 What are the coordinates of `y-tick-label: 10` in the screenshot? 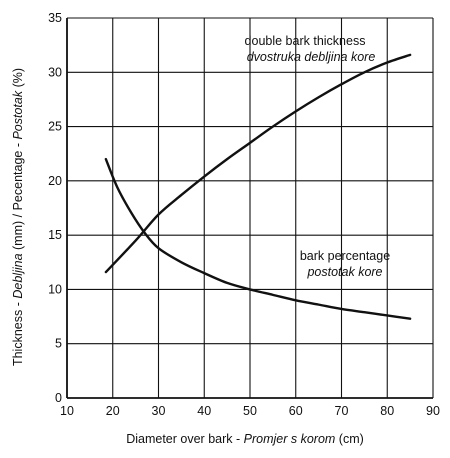 It's located at (55, 289).